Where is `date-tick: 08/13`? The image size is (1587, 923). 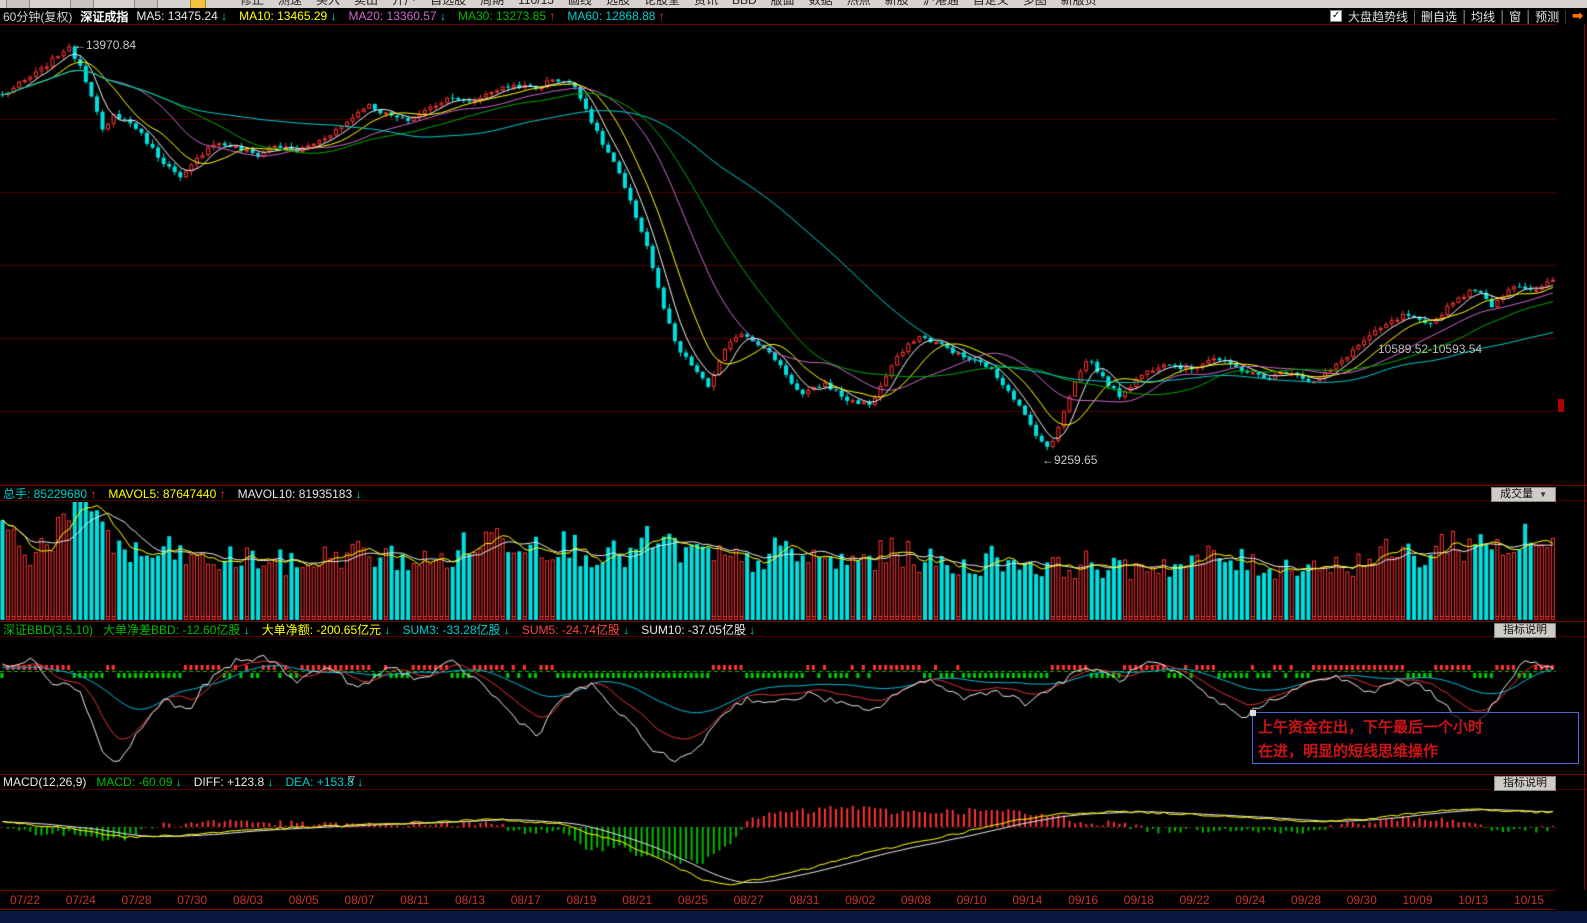 date-tick: 08/13 is located at coordinates (470, 900).